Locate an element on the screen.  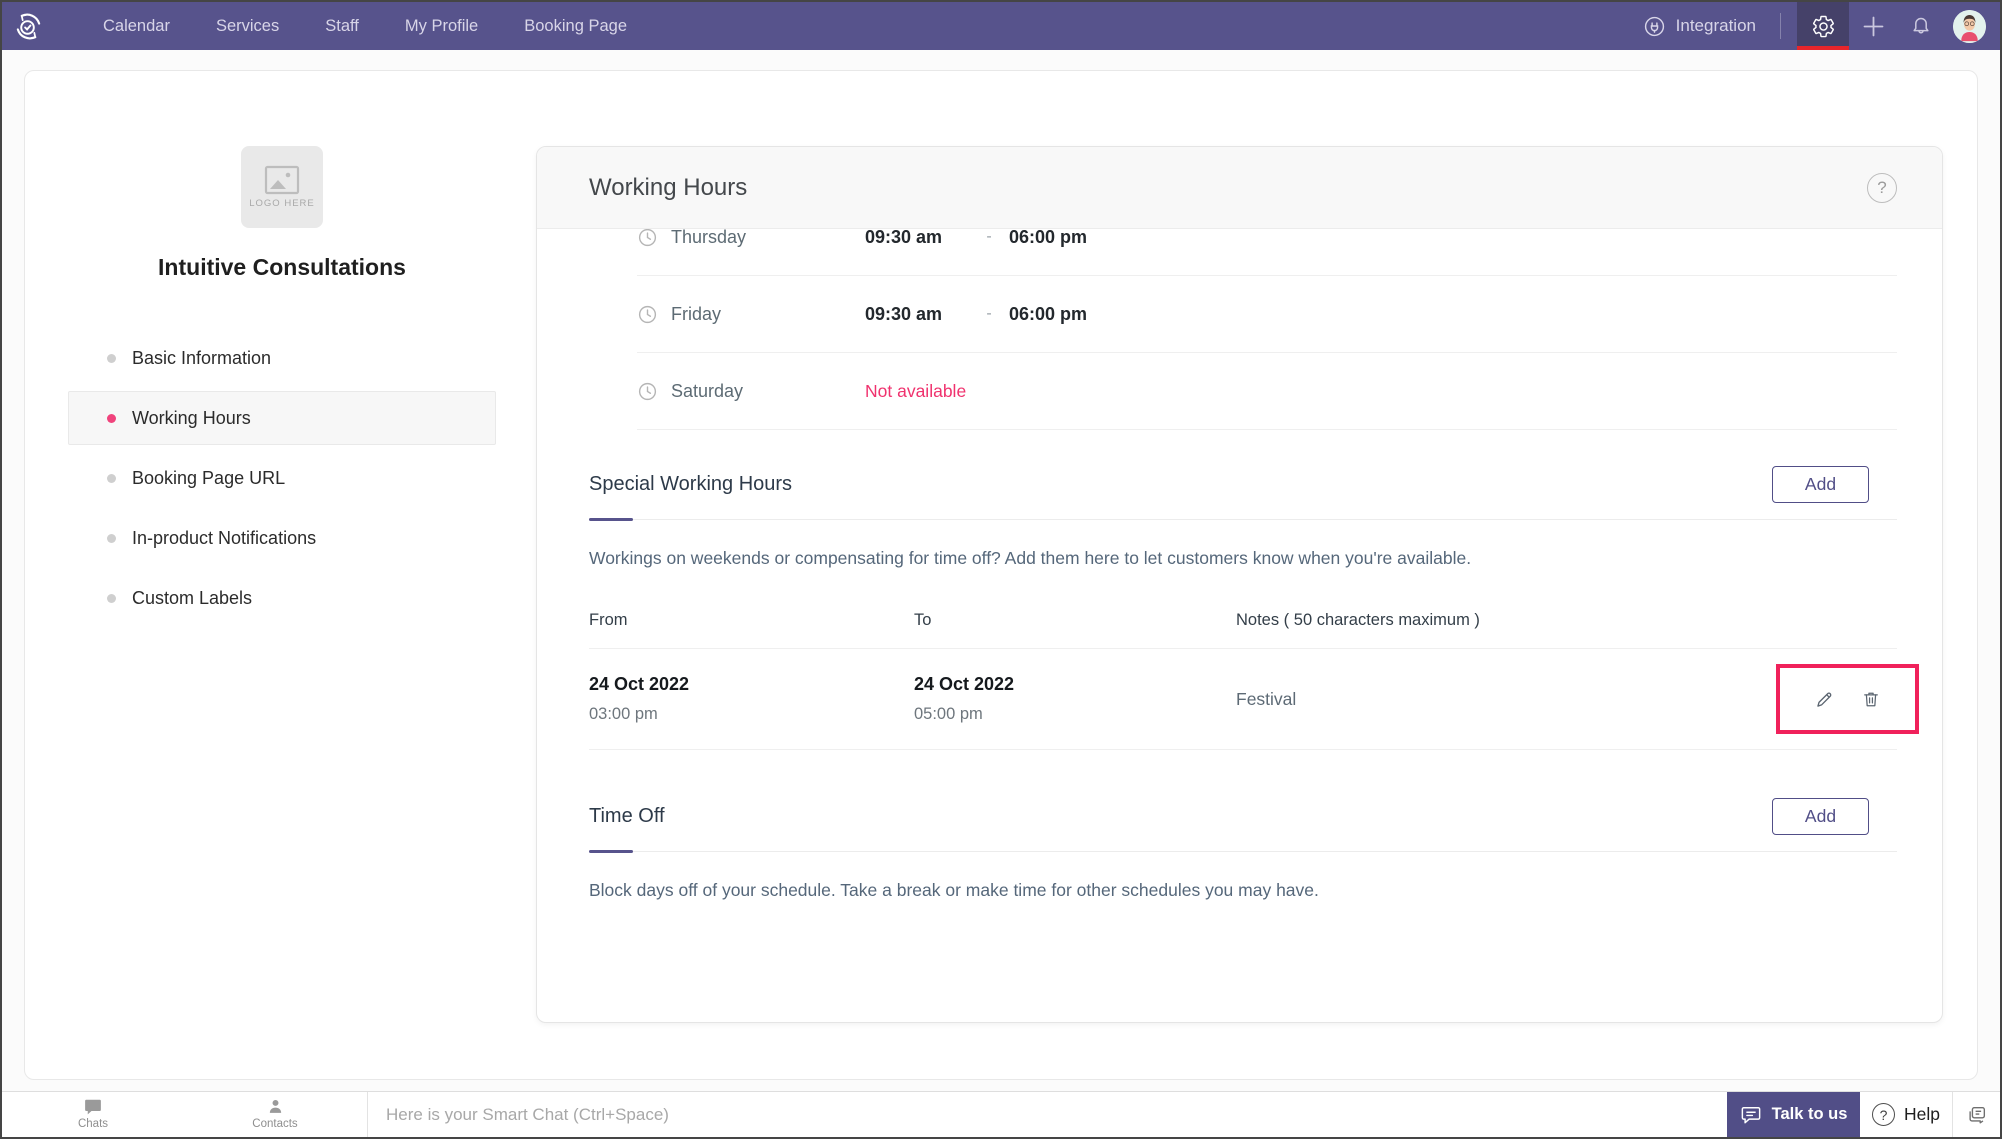
help-button: ? Help is located at coordinates (1906, 1114).